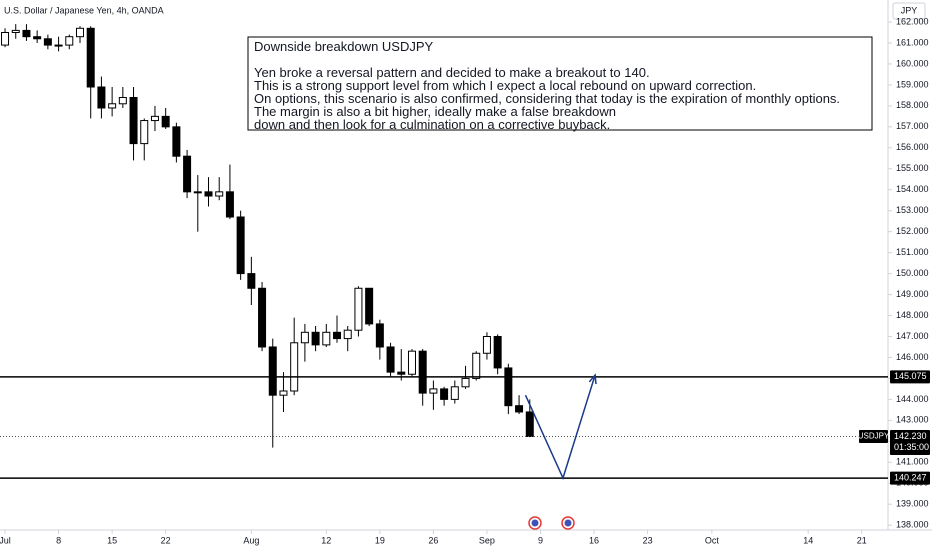  What do you see at coordinates (912, 399) in the screenshot?
I see `y-tick-label: 144.000` at bounding box center [912, 399].